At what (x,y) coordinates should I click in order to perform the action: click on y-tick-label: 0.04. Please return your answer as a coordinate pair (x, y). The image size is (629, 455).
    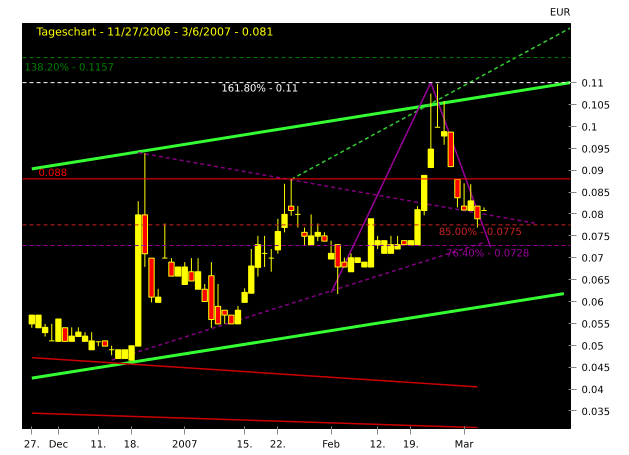
    Looking at the image, I should click on (593, 390).